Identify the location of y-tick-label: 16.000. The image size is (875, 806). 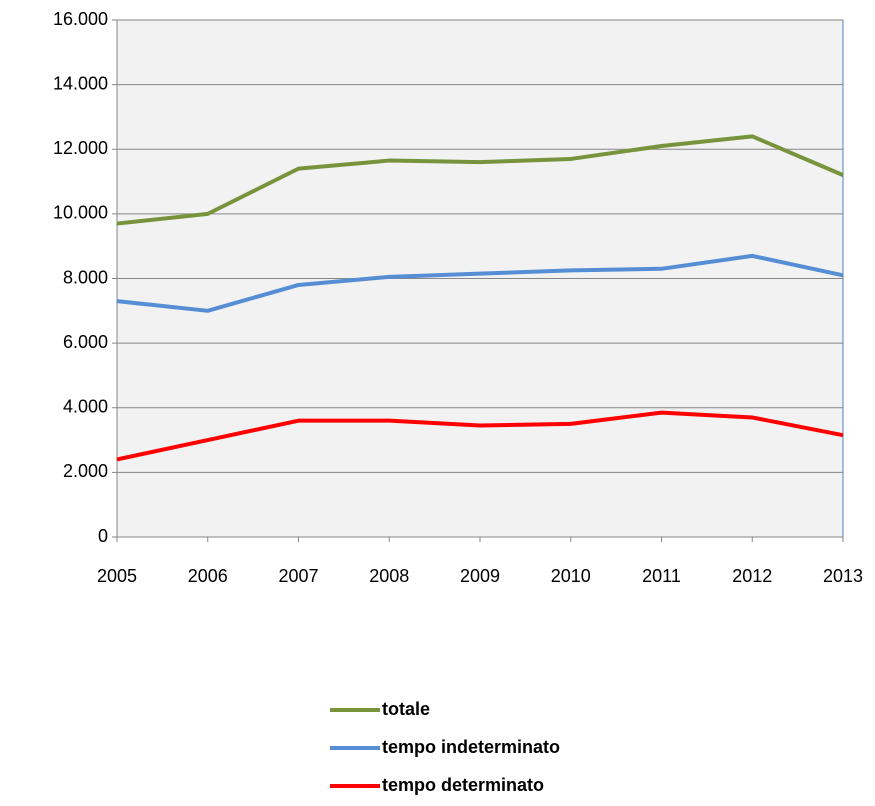
(80, 19).